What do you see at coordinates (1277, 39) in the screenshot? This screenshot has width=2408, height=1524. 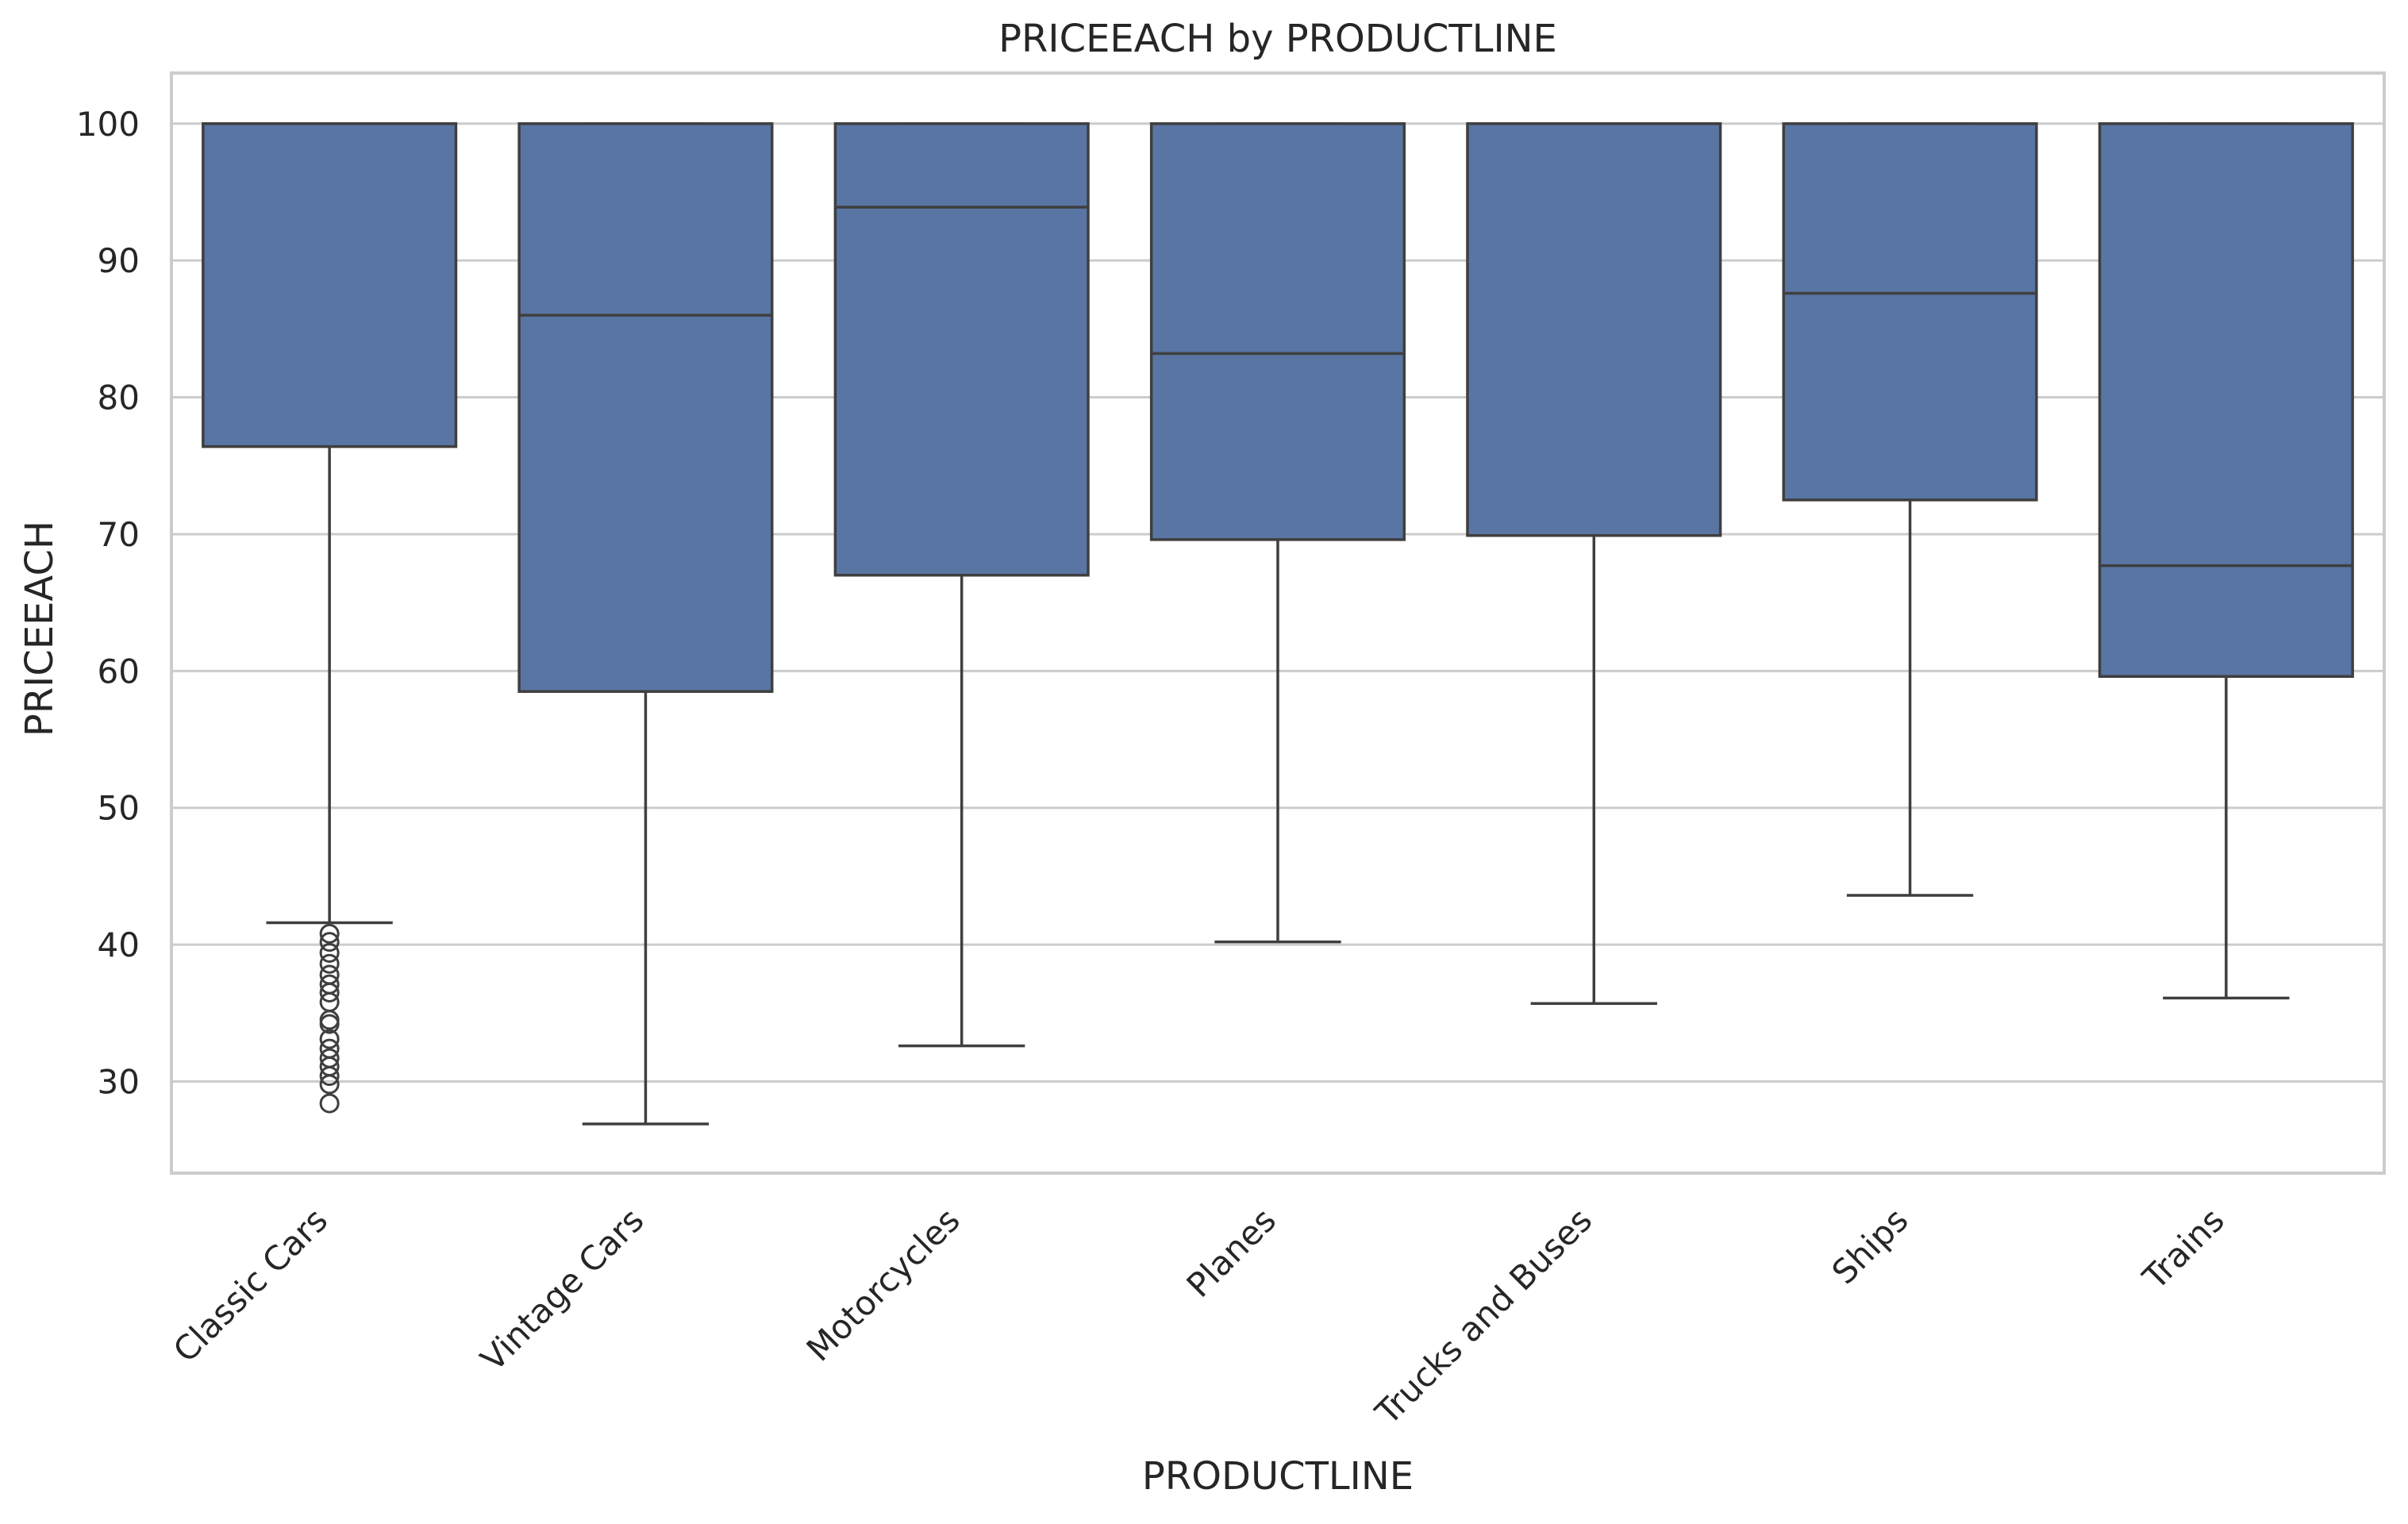 I see `chart-title: PRICEEACH by PRODUCTLINE` at bounding box center [1277, 39].